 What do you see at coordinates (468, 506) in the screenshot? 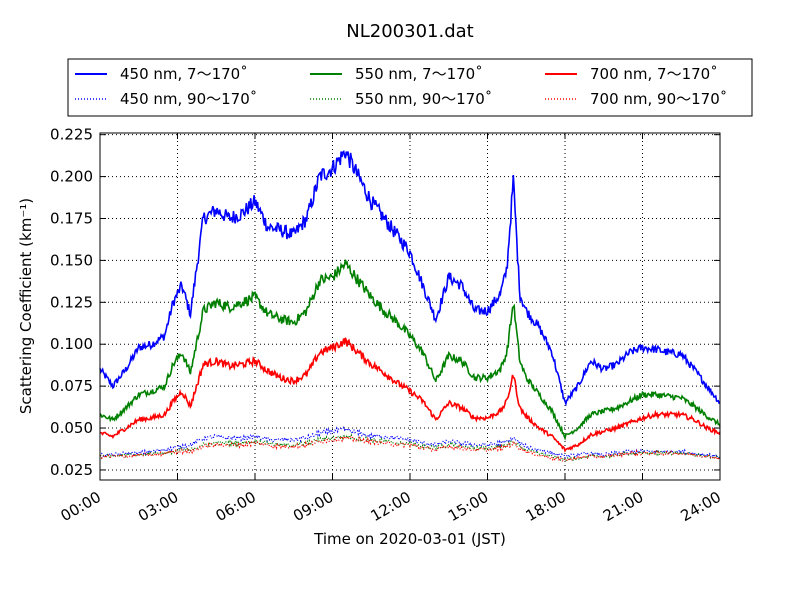
I see `x-tick-label: 15:00` at bounding box center [468, 506].